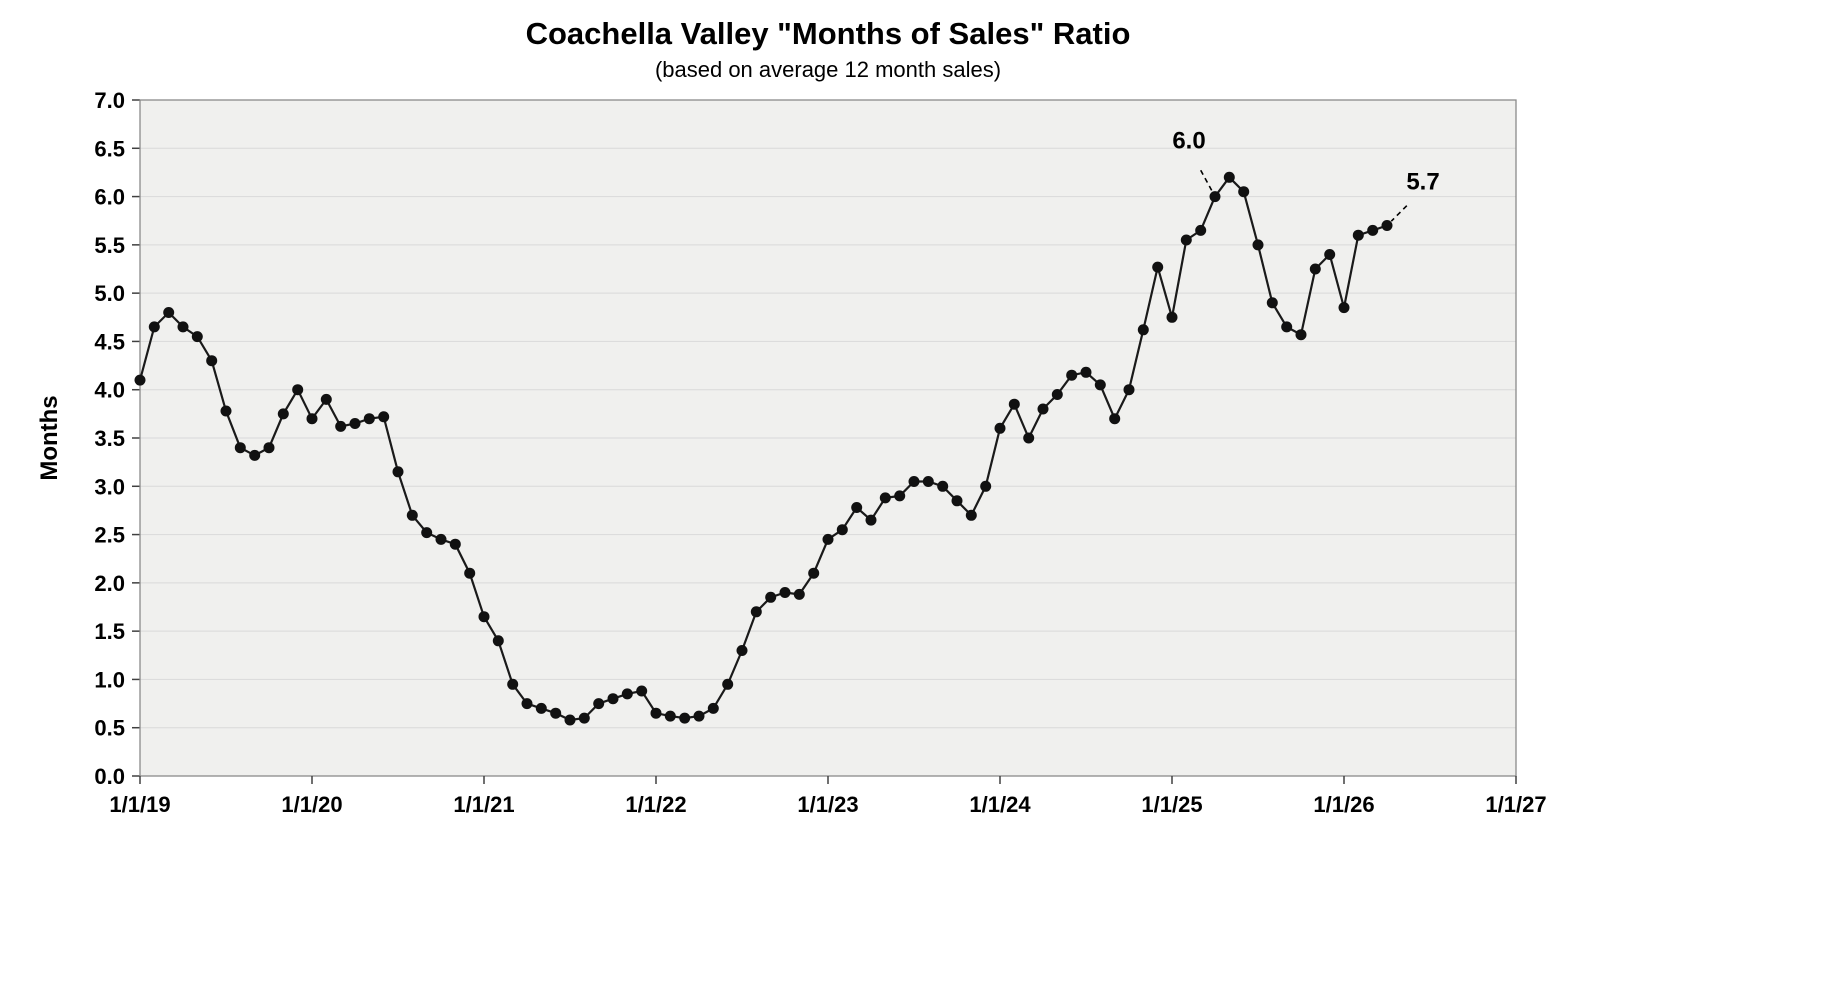 The height and width of the screenshot is (1000, 1834). Describe the element at coordinates (109, 583) in the screenshot. I see `svg-text: 2.0` at that location.